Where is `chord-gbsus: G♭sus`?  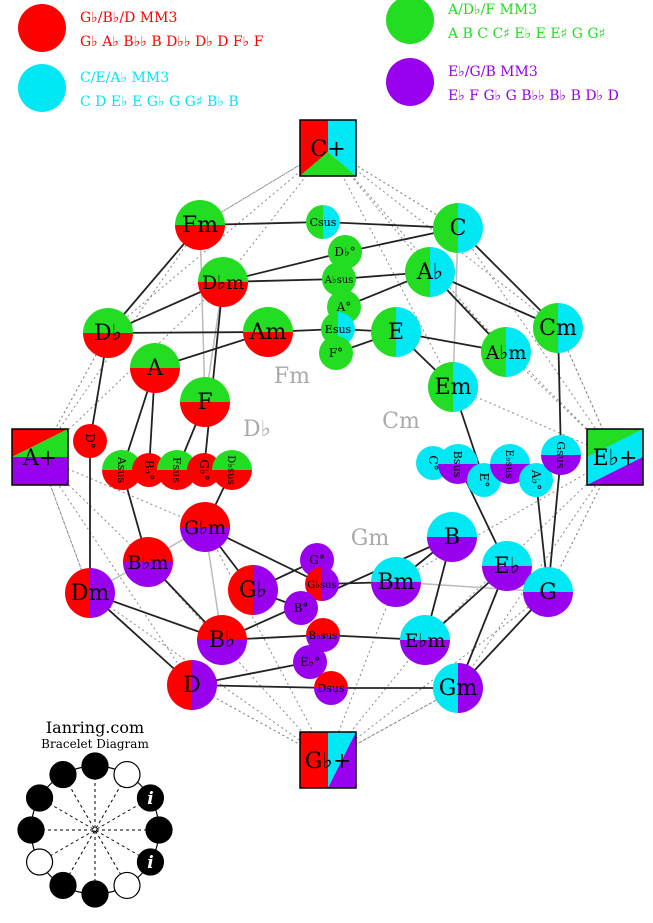
chord-gbsus: G♭sus is located at coordinates (322, 584).